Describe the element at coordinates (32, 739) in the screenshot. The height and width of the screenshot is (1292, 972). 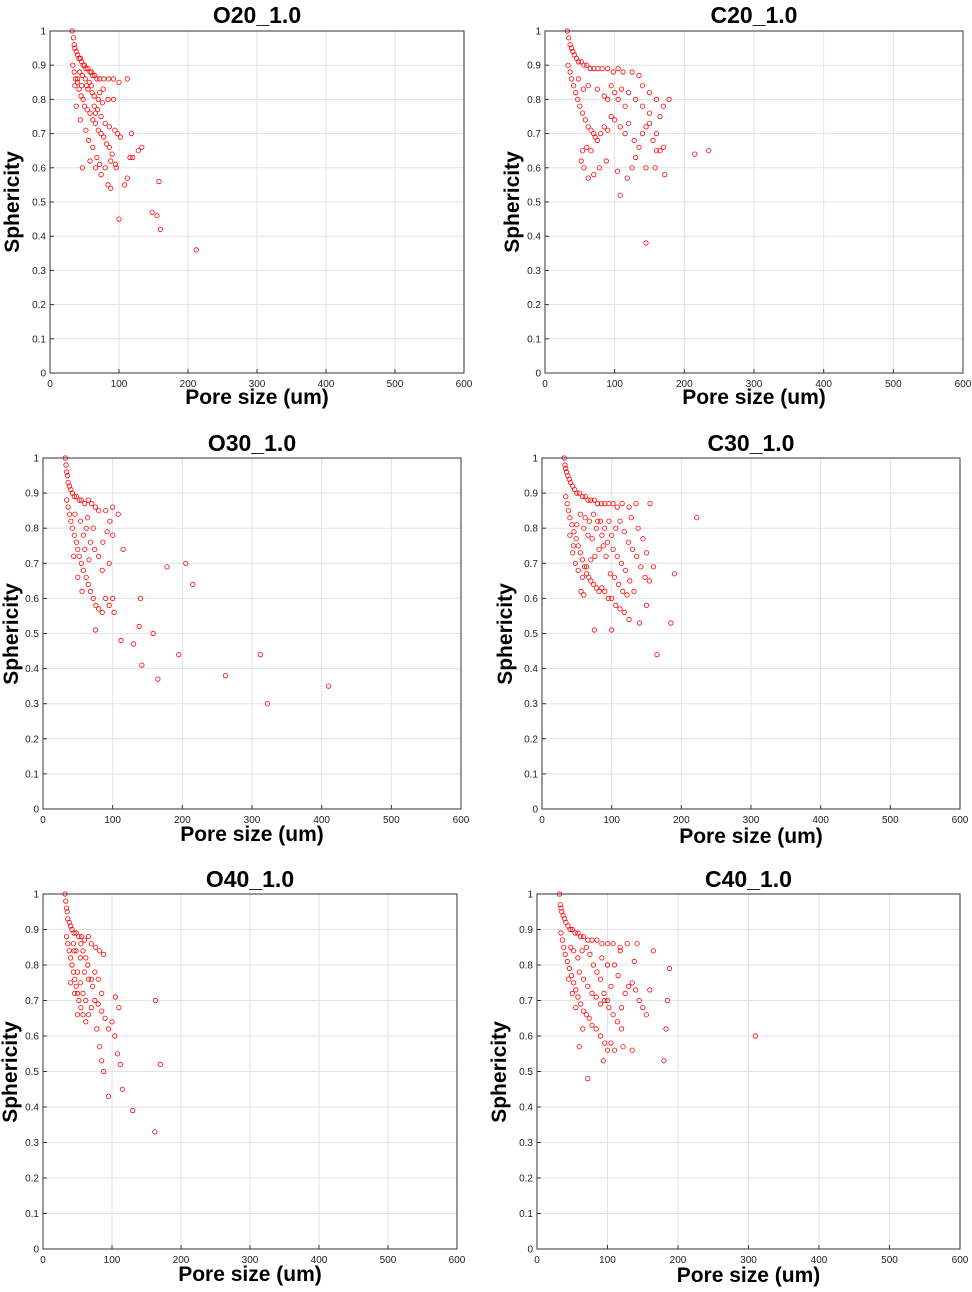
I see `y-tick-label: 0.2` at that location.